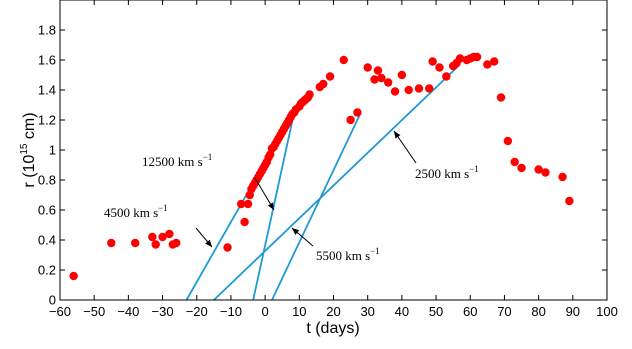 The width and height of the screenshot is (632, 349). I want to click on annotation-label: 5500 km s−1, so click(348, 254).